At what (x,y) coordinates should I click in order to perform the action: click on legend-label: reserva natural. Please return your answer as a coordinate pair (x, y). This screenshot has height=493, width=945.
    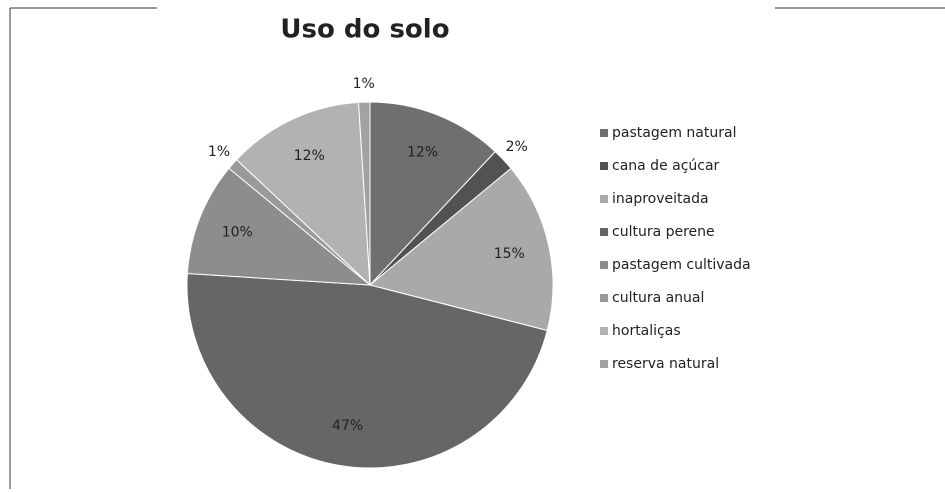
    Looking at the image, I should click on (665, 364).